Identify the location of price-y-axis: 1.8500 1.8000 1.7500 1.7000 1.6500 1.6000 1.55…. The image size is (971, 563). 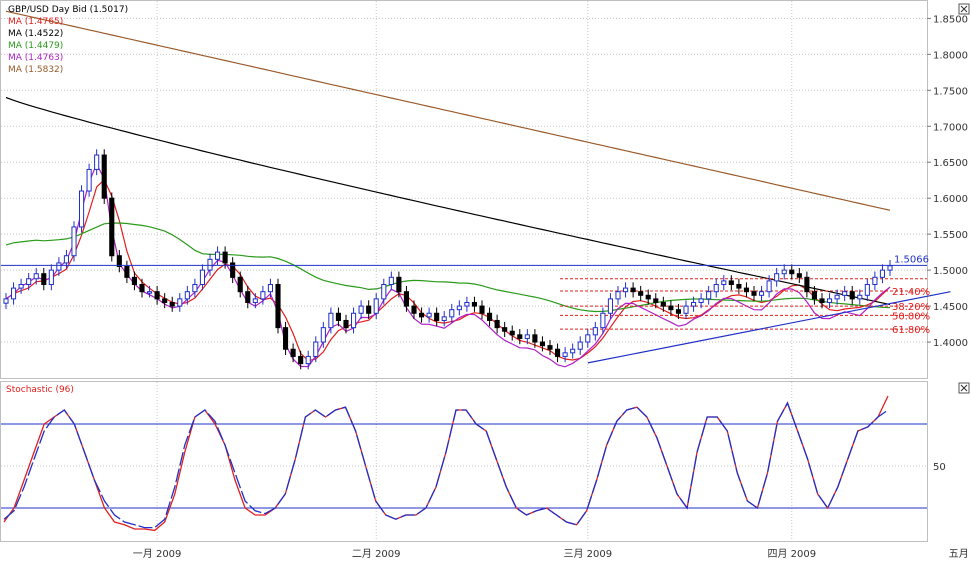
(947, 181).